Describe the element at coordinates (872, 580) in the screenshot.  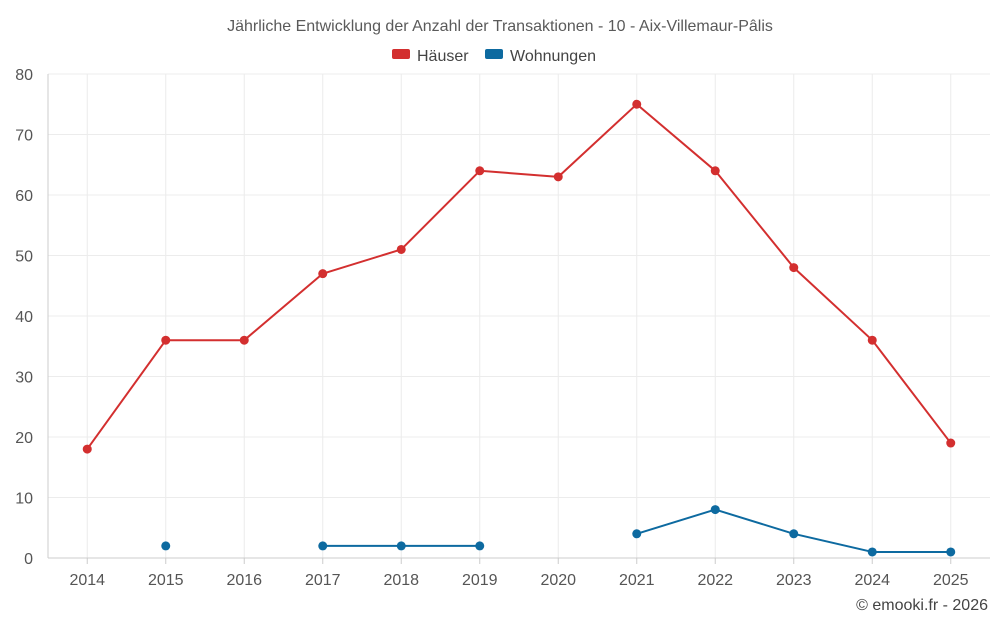
I see `x-tick-label: 2024` at that location.